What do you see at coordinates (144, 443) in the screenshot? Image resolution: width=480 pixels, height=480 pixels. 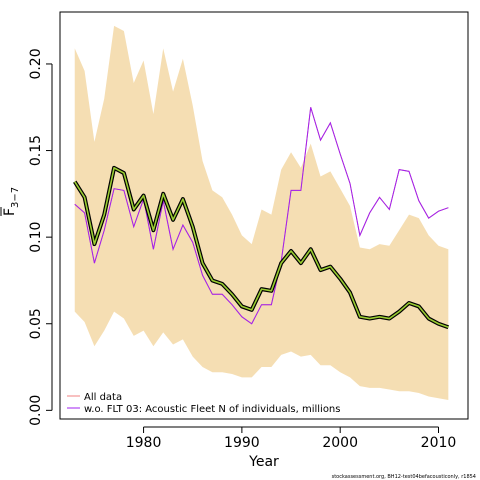 I see `x-tick-label: 1980` at bounding box center [144, 443].